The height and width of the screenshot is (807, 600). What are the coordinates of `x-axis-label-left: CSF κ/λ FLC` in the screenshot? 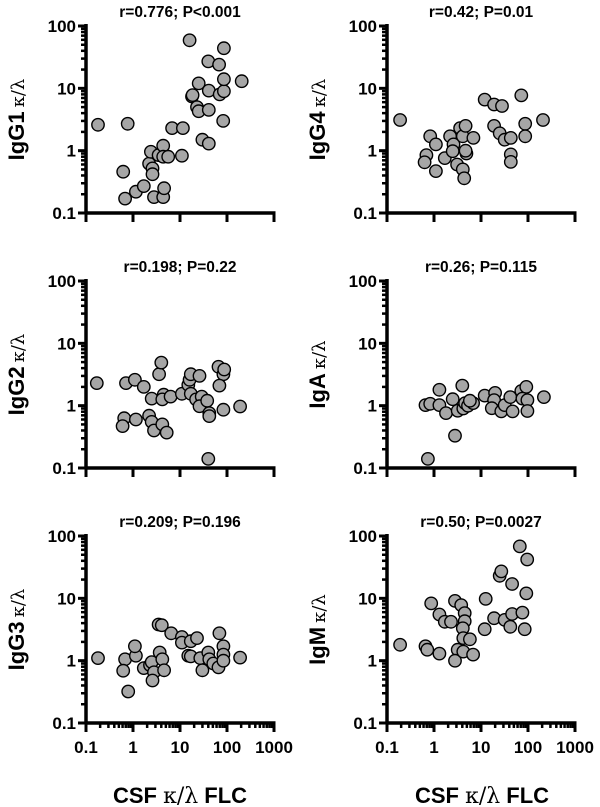 It's located at (180, 795).